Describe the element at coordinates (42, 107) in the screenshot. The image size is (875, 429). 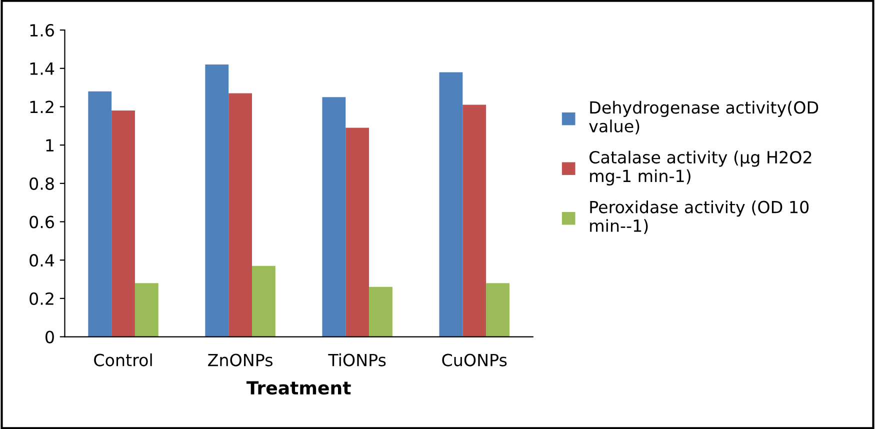
I see `y-tick-label: 1.2` at that location.